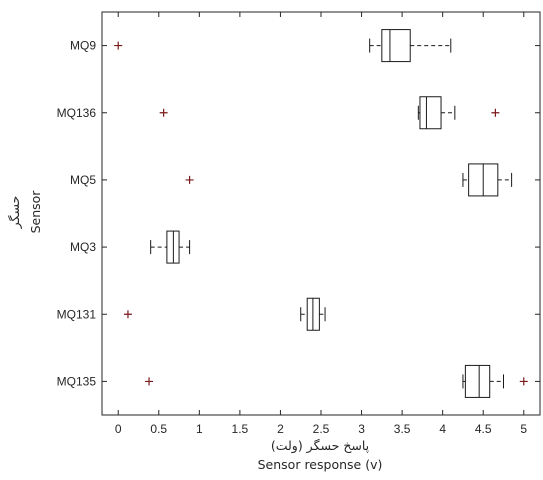  What do you see at coordinates (77, 381) in the screenshot?
I see `y-tick-label: MQ135` at bounding box center [77, 381].